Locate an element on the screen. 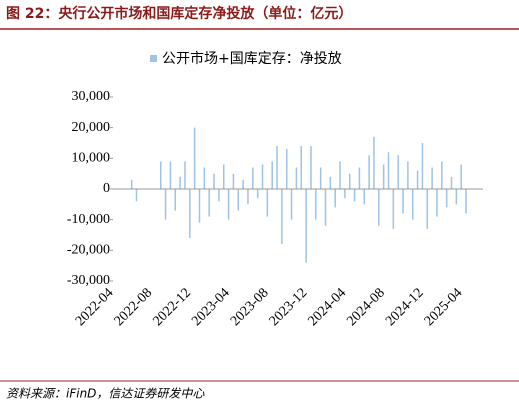  chart-title: 图 22：央行公开市场和国库定存净投放（单位：亿元） is located at coordinates (179, 13).